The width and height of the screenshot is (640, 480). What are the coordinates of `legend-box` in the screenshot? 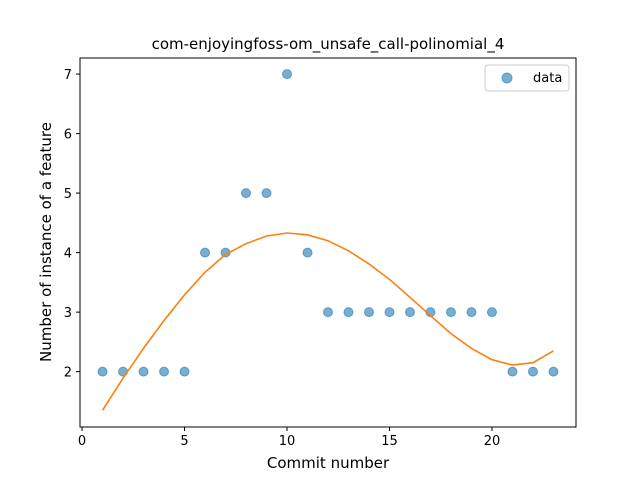 It's located at (527, 78).